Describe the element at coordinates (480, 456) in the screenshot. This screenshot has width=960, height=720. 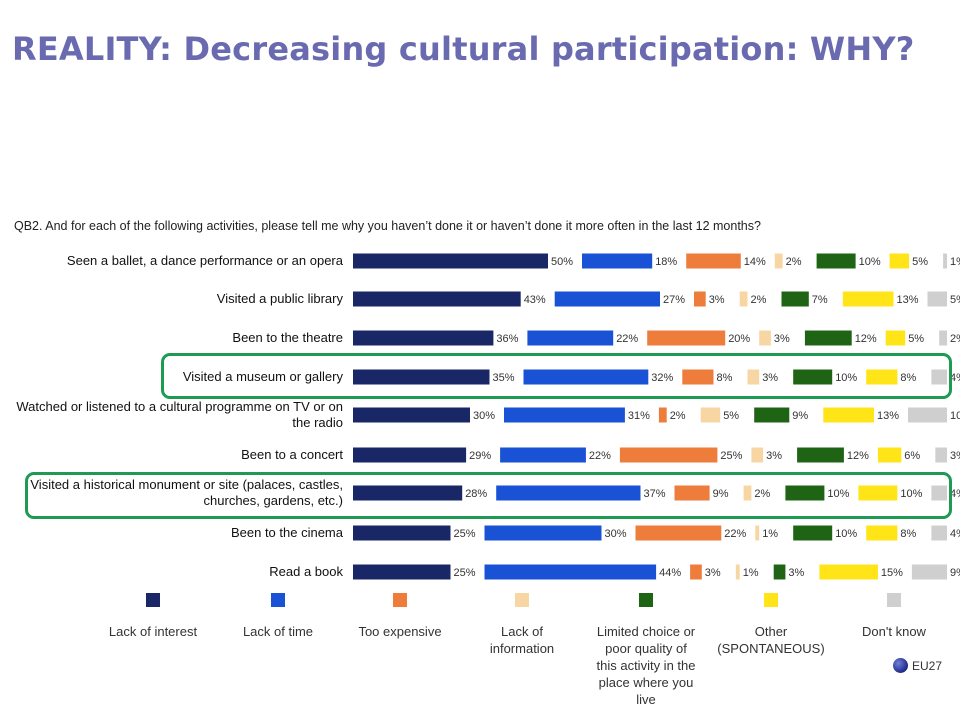
I see `data-label: 29%` at that location.